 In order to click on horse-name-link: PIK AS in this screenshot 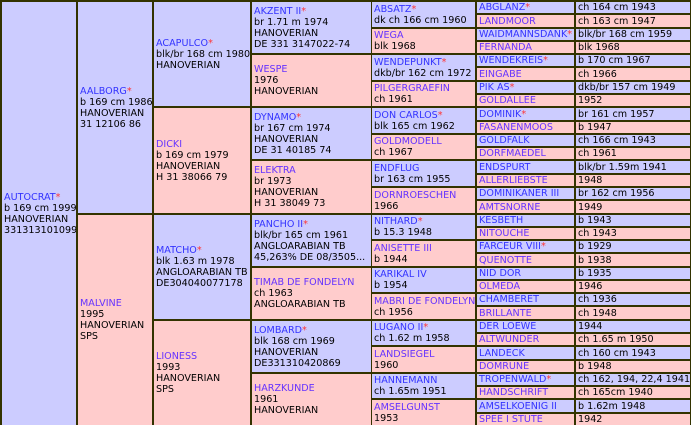, I will do `click(494, 87)`.